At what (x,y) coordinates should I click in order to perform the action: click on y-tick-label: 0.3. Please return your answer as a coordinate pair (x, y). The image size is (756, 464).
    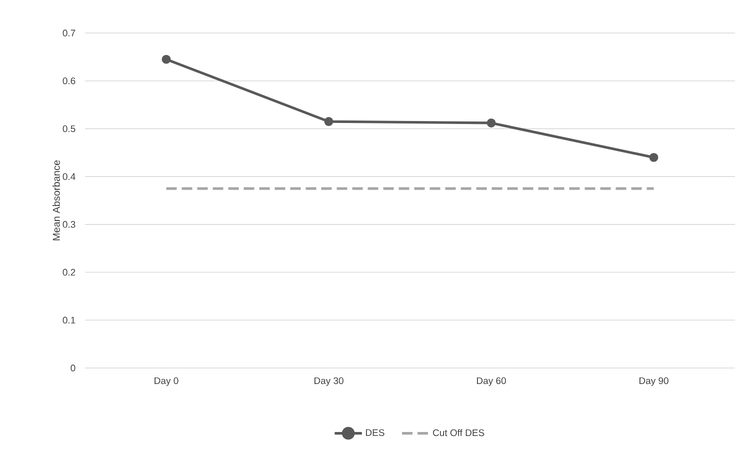
    Looking at the image, I should click on (69, 224).